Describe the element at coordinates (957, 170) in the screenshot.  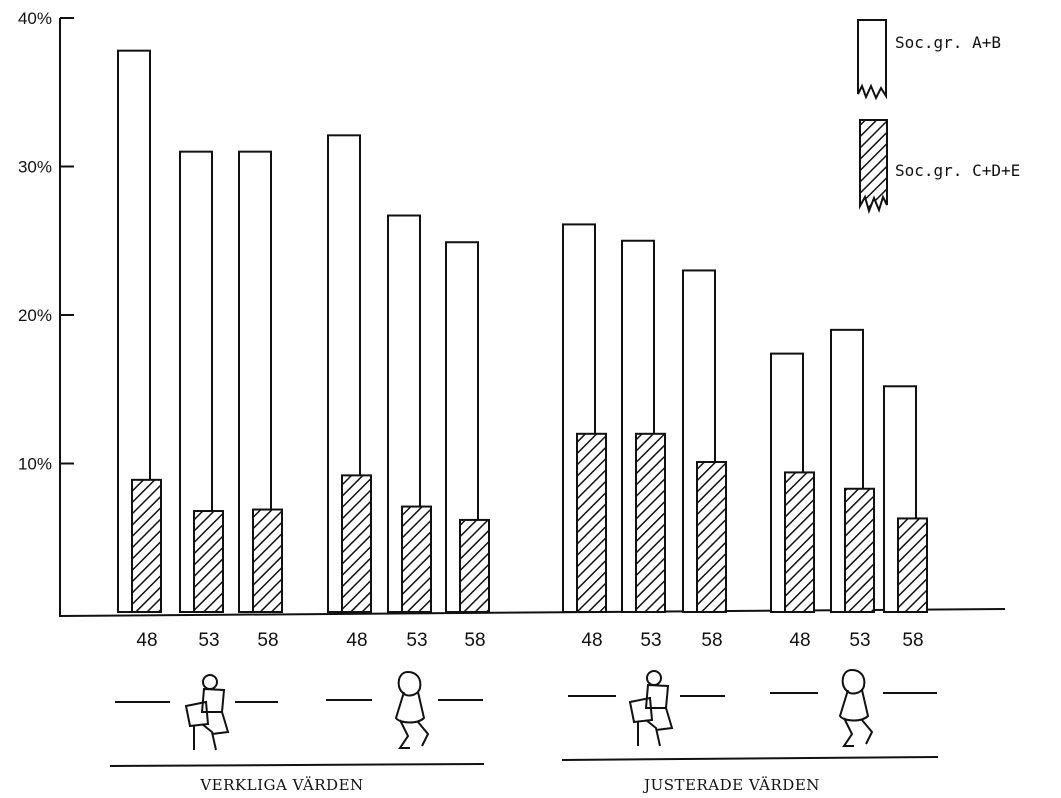
I see `legend-label-cde: Soc.gr. C+D+E` at that location.